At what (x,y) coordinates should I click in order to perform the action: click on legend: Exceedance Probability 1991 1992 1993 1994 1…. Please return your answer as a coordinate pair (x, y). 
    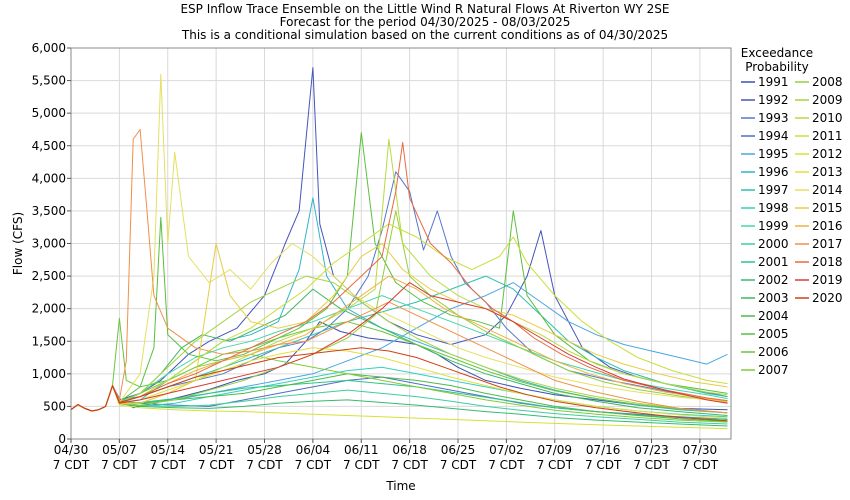
    Looking at the image, I should click on (792, 211).